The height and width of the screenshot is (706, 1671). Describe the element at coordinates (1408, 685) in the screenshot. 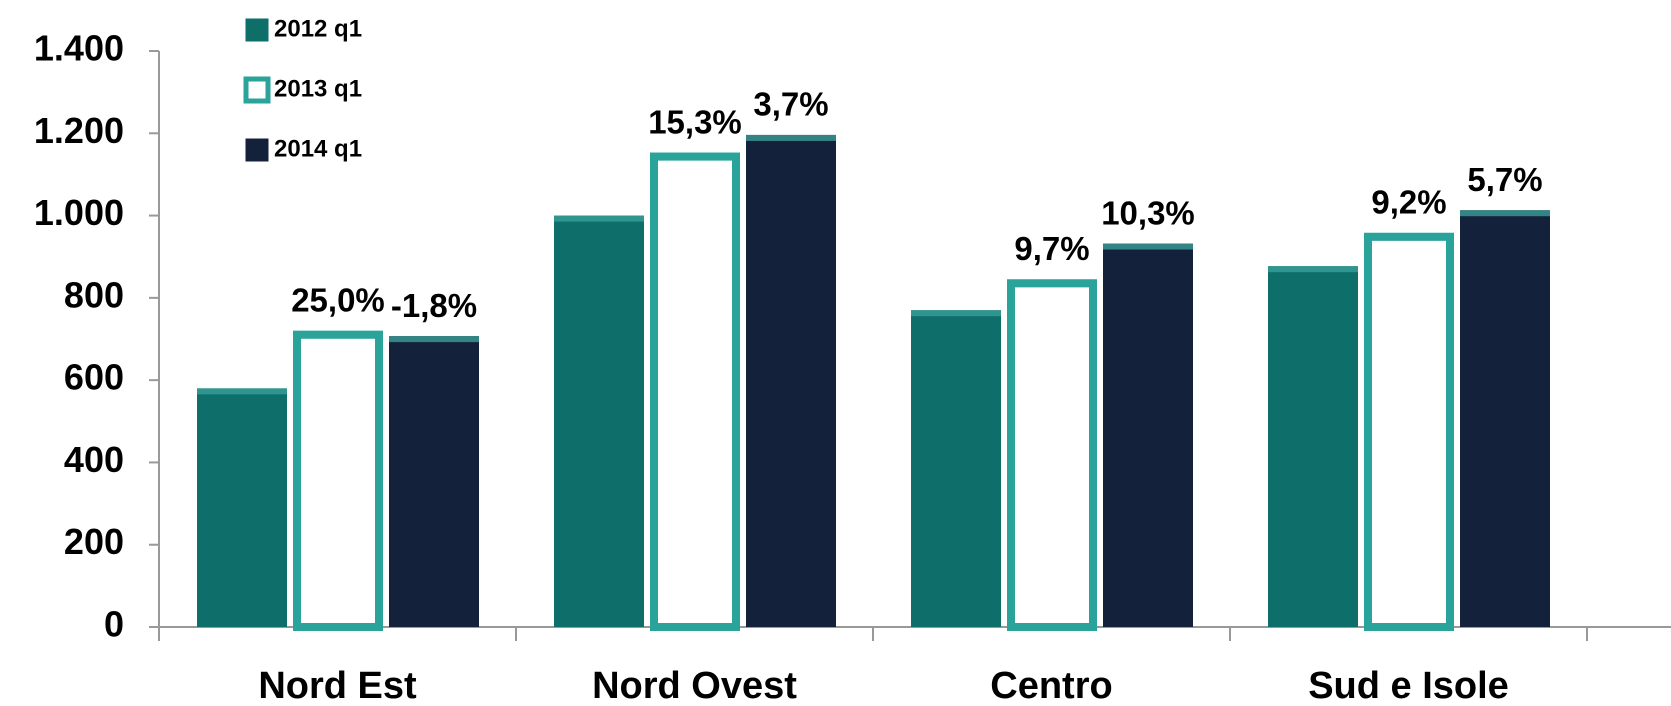

I see `x-tick-label: Sud e Isole` at that location.